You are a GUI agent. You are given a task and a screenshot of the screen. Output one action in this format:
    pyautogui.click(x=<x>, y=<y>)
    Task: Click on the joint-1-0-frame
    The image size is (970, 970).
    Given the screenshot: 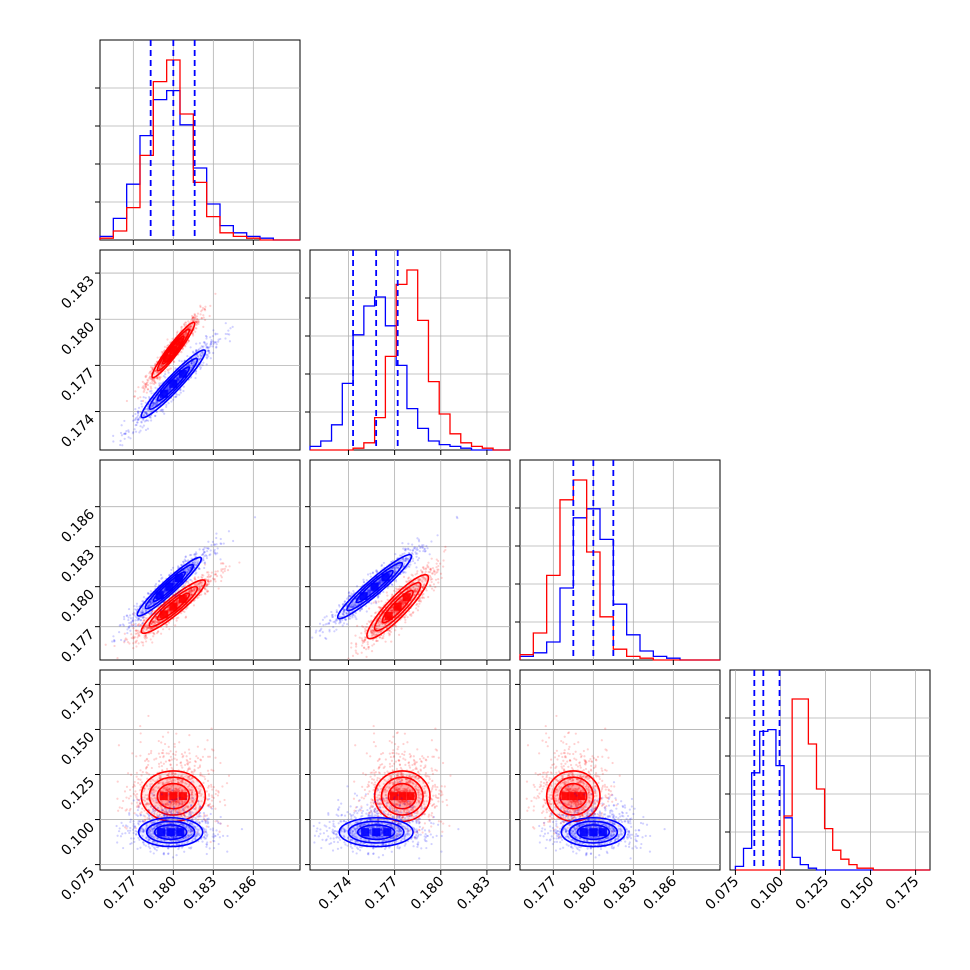 What is the action you would take?
    pyautogui.click(x=200, y=350)
    